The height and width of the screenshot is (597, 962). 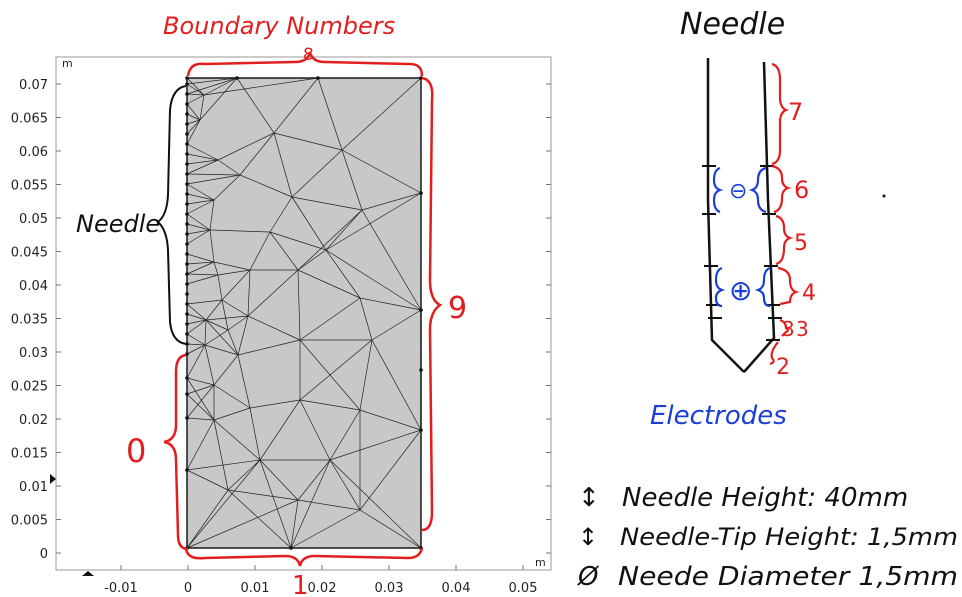 What do you see at coordinates (456, 588) in the screenshot?
I see `x-tick-label: 0.04` at bounding box center [456, 588].